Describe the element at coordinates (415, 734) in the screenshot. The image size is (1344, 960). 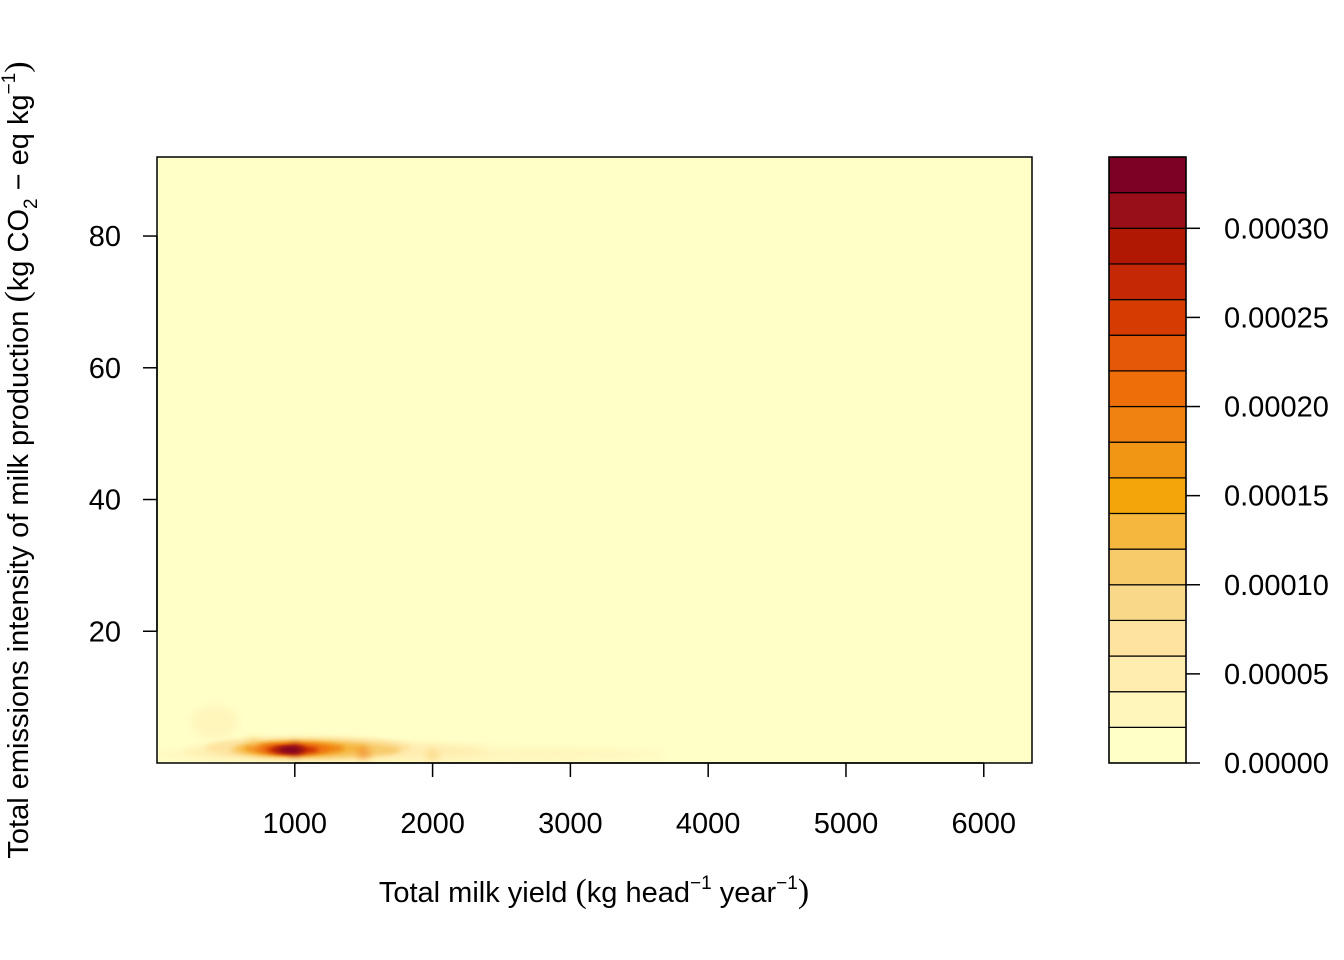
I see `density-contours` at that location.